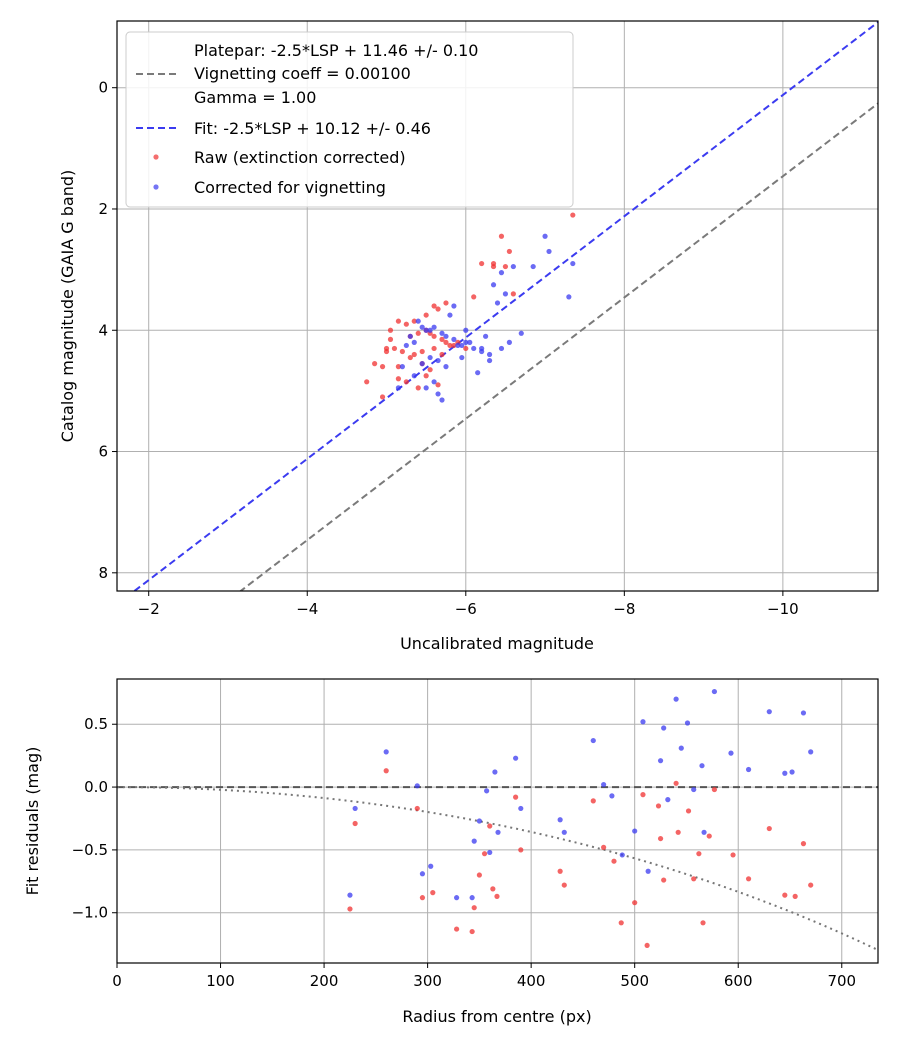 The image size is (900, 1050). I want to click on x-tick-label: 100, so click(220, 981).